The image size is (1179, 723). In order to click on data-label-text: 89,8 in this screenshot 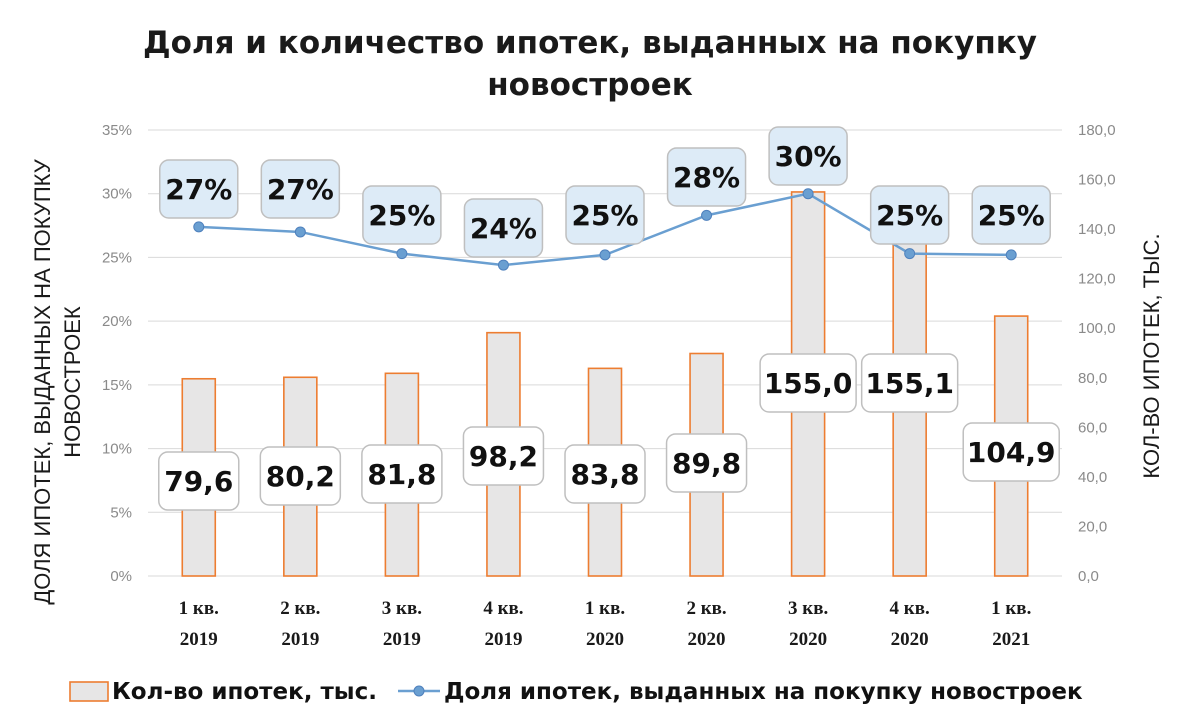, I will do `click(706, 463)`.